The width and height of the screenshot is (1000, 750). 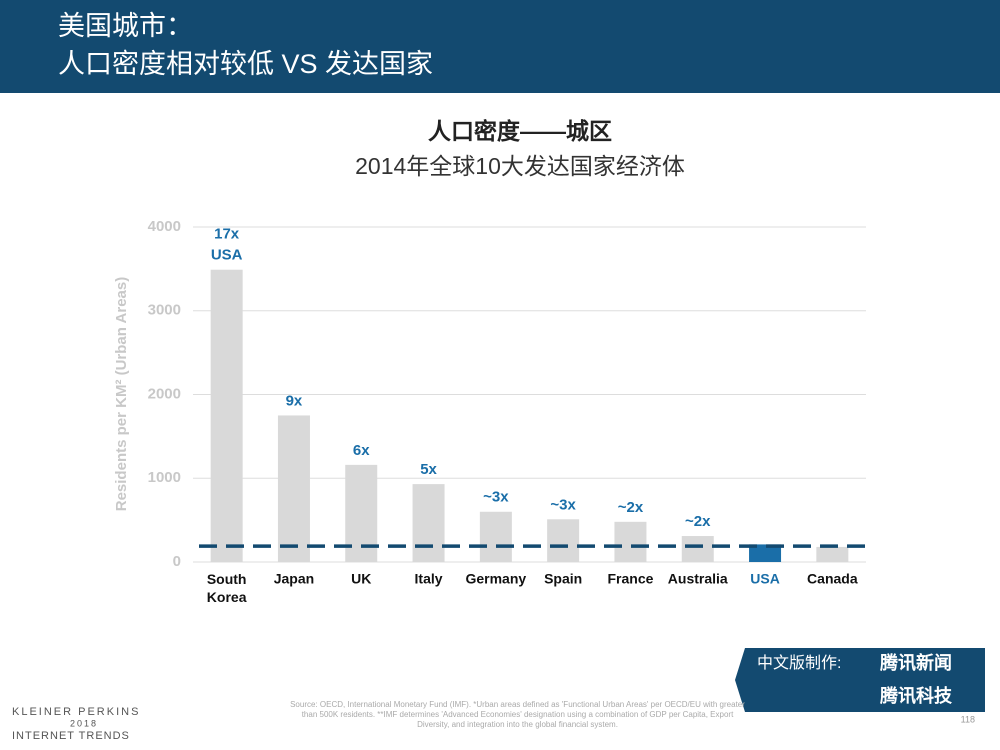 I want to click on header-title: 美国城市：, so click(x=125, y=26).